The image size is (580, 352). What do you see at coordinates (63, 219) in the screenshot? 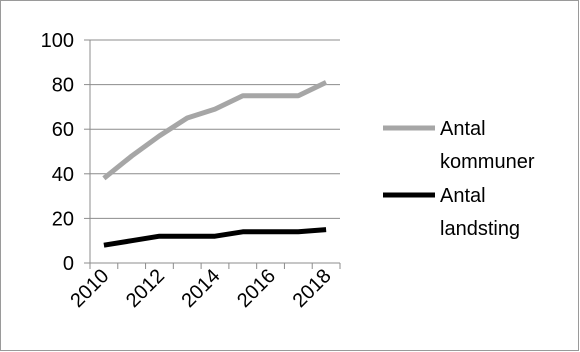
I see `y-tick-label: 20` at bounding box center [63, 219].